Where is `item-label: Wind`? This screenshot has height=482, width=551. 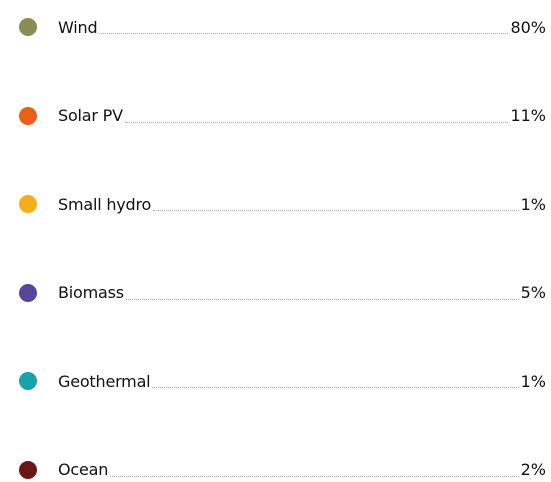 item-label: Wind is located at coordinates (78, 27).